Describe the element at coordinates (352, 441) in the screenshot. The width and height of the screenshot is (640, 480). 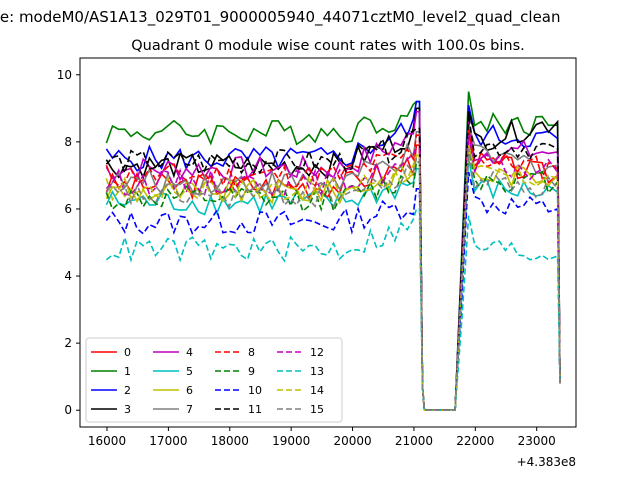
I see `x-tick-label: 20000` at that location.